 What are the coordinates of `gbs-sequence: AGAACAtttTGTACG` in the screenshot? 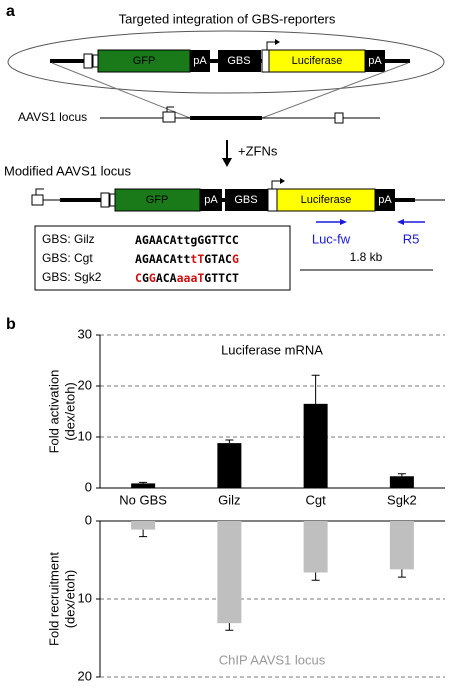 It's located at (187, 259).